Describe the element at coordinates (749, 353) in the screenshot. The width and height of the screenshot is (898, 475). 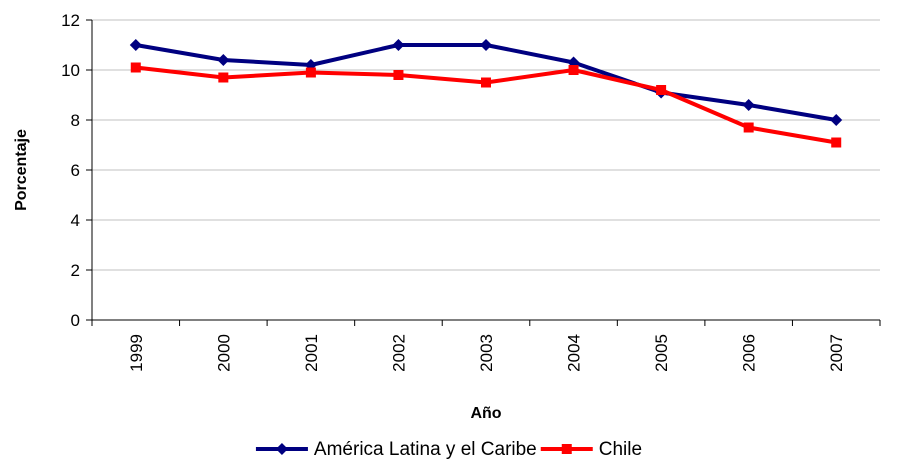
I see `x-tick-label: 2006` at that location.